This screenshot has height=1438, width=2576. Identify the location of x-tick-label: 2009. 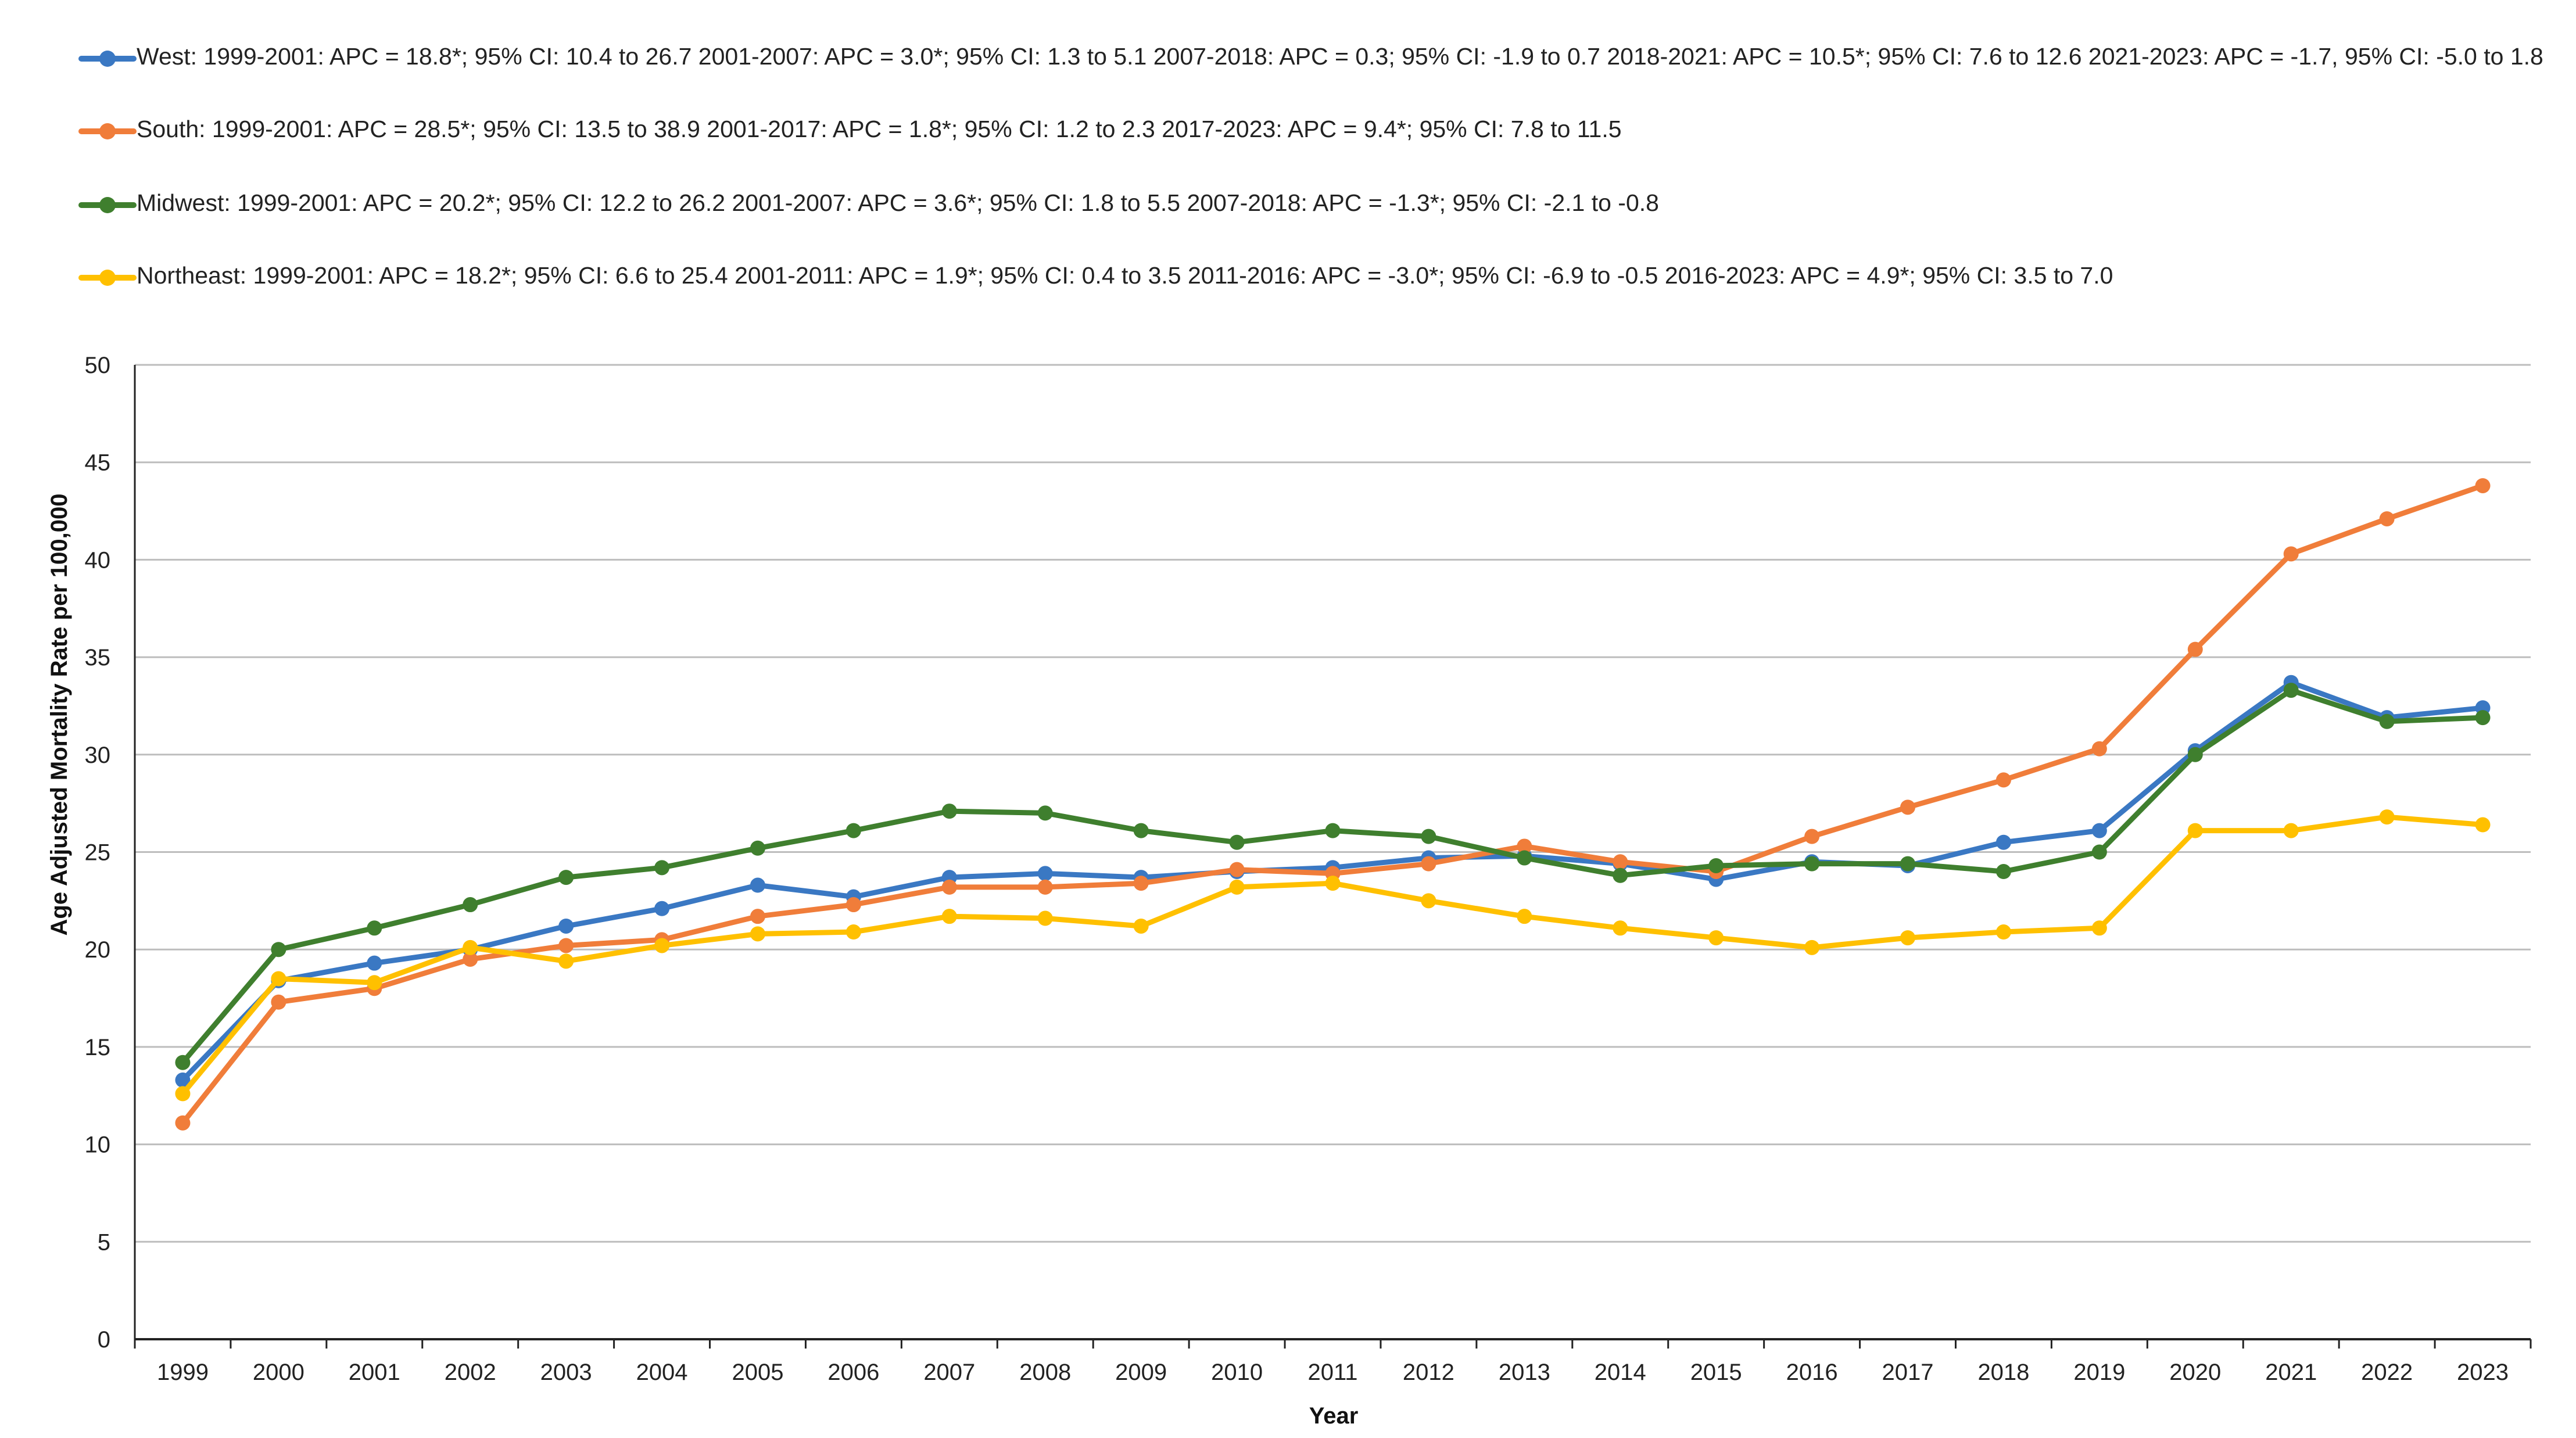
(1141, 1372).